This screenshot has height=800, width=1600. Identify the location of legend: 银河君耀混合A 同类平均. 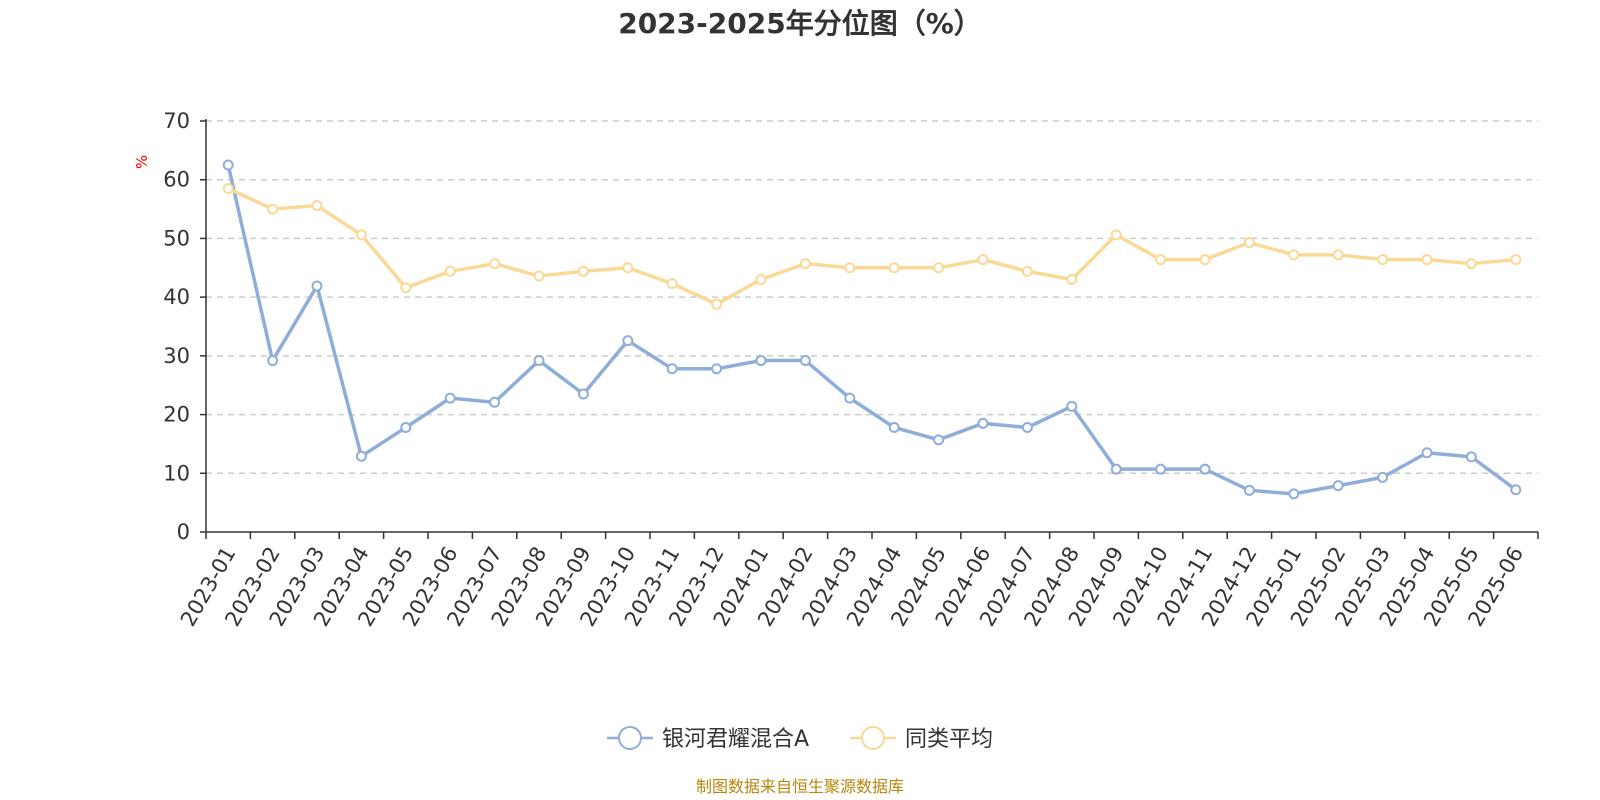
(800, 739).